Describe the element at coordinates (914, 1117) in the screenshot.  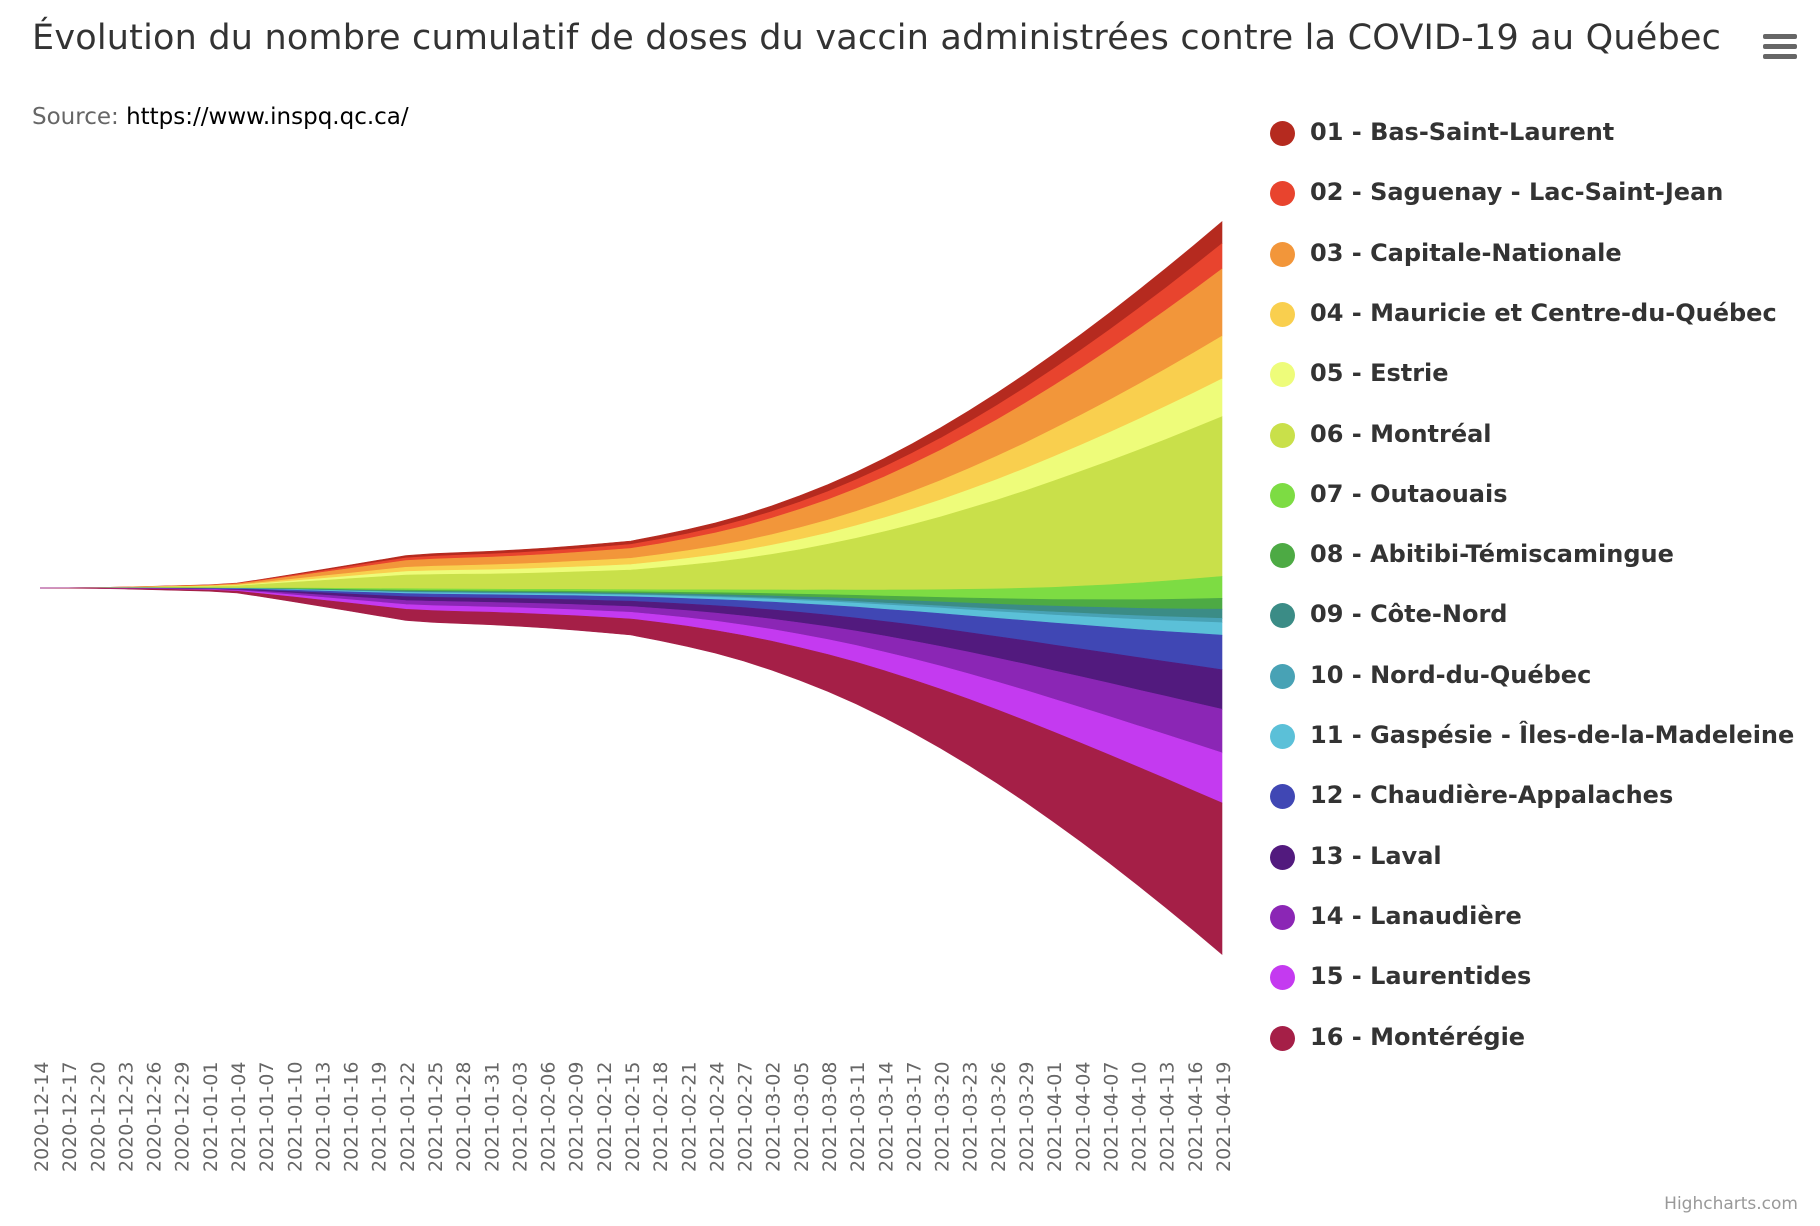
I see `x-tick-label: 2021-03-17` at that location.